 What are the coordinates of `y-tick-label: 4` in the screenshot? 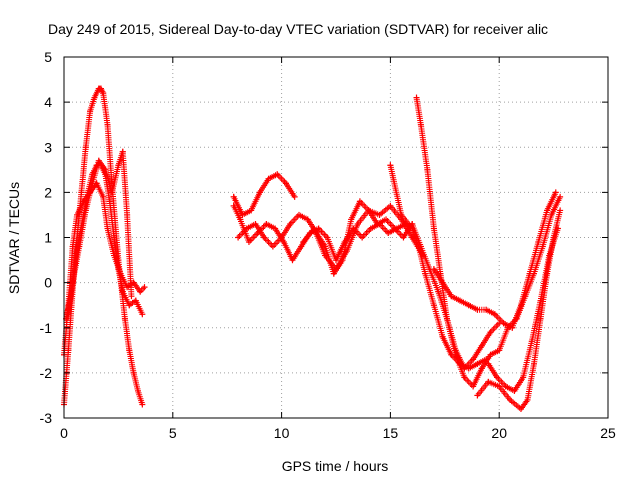 It's located at (48, 102).